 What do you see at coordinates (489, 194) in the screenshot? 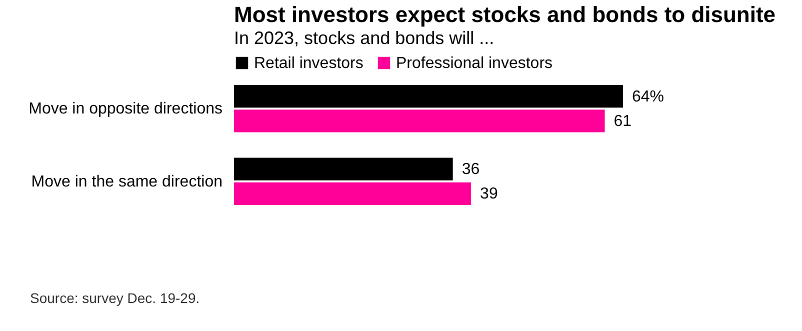
I see `data-label: 39` at bounding box center [489, 194].